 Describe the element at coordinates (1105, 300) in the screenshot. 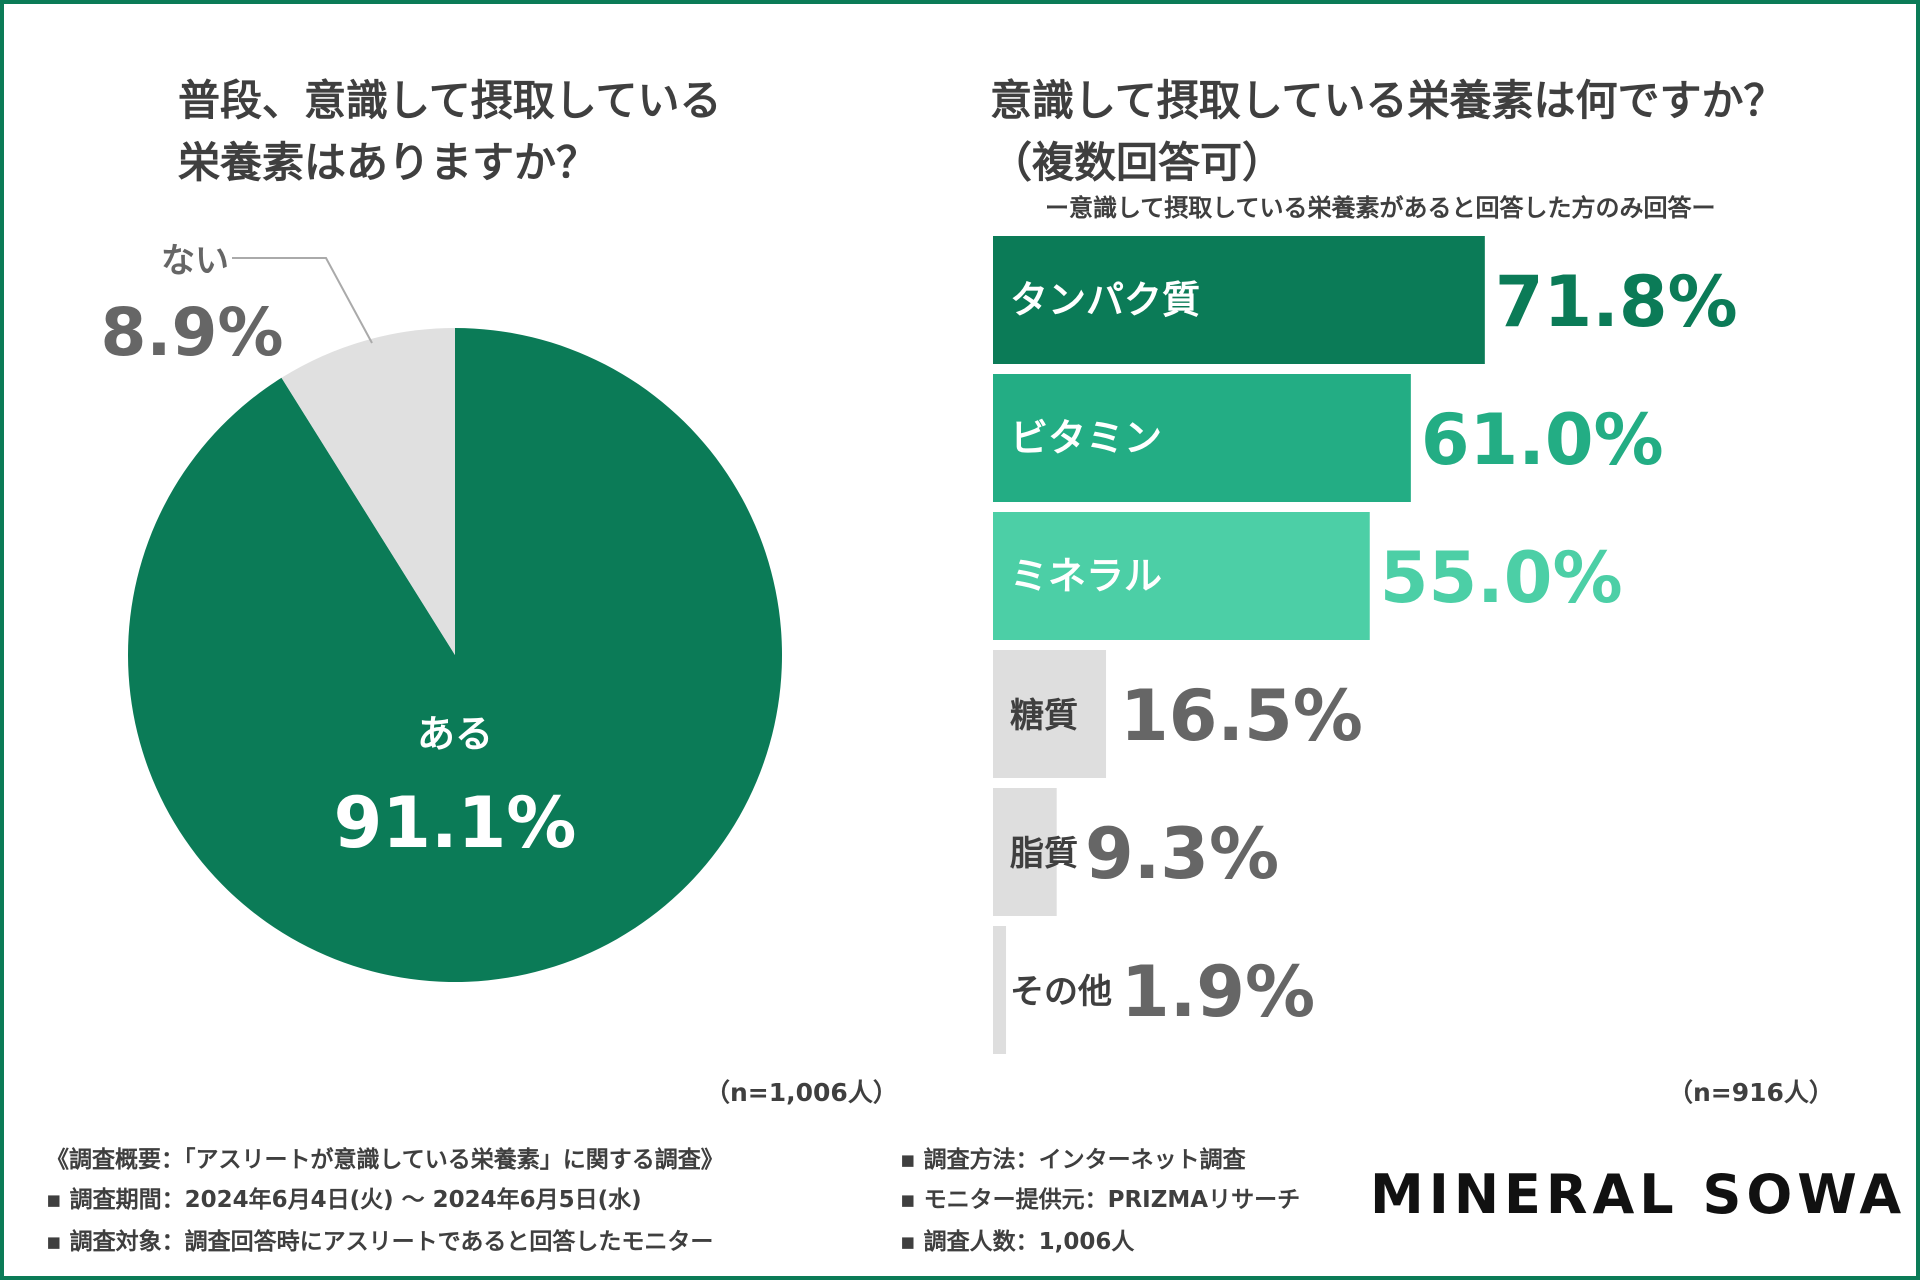

I see `bar-category-1: タンパク質` at that location.